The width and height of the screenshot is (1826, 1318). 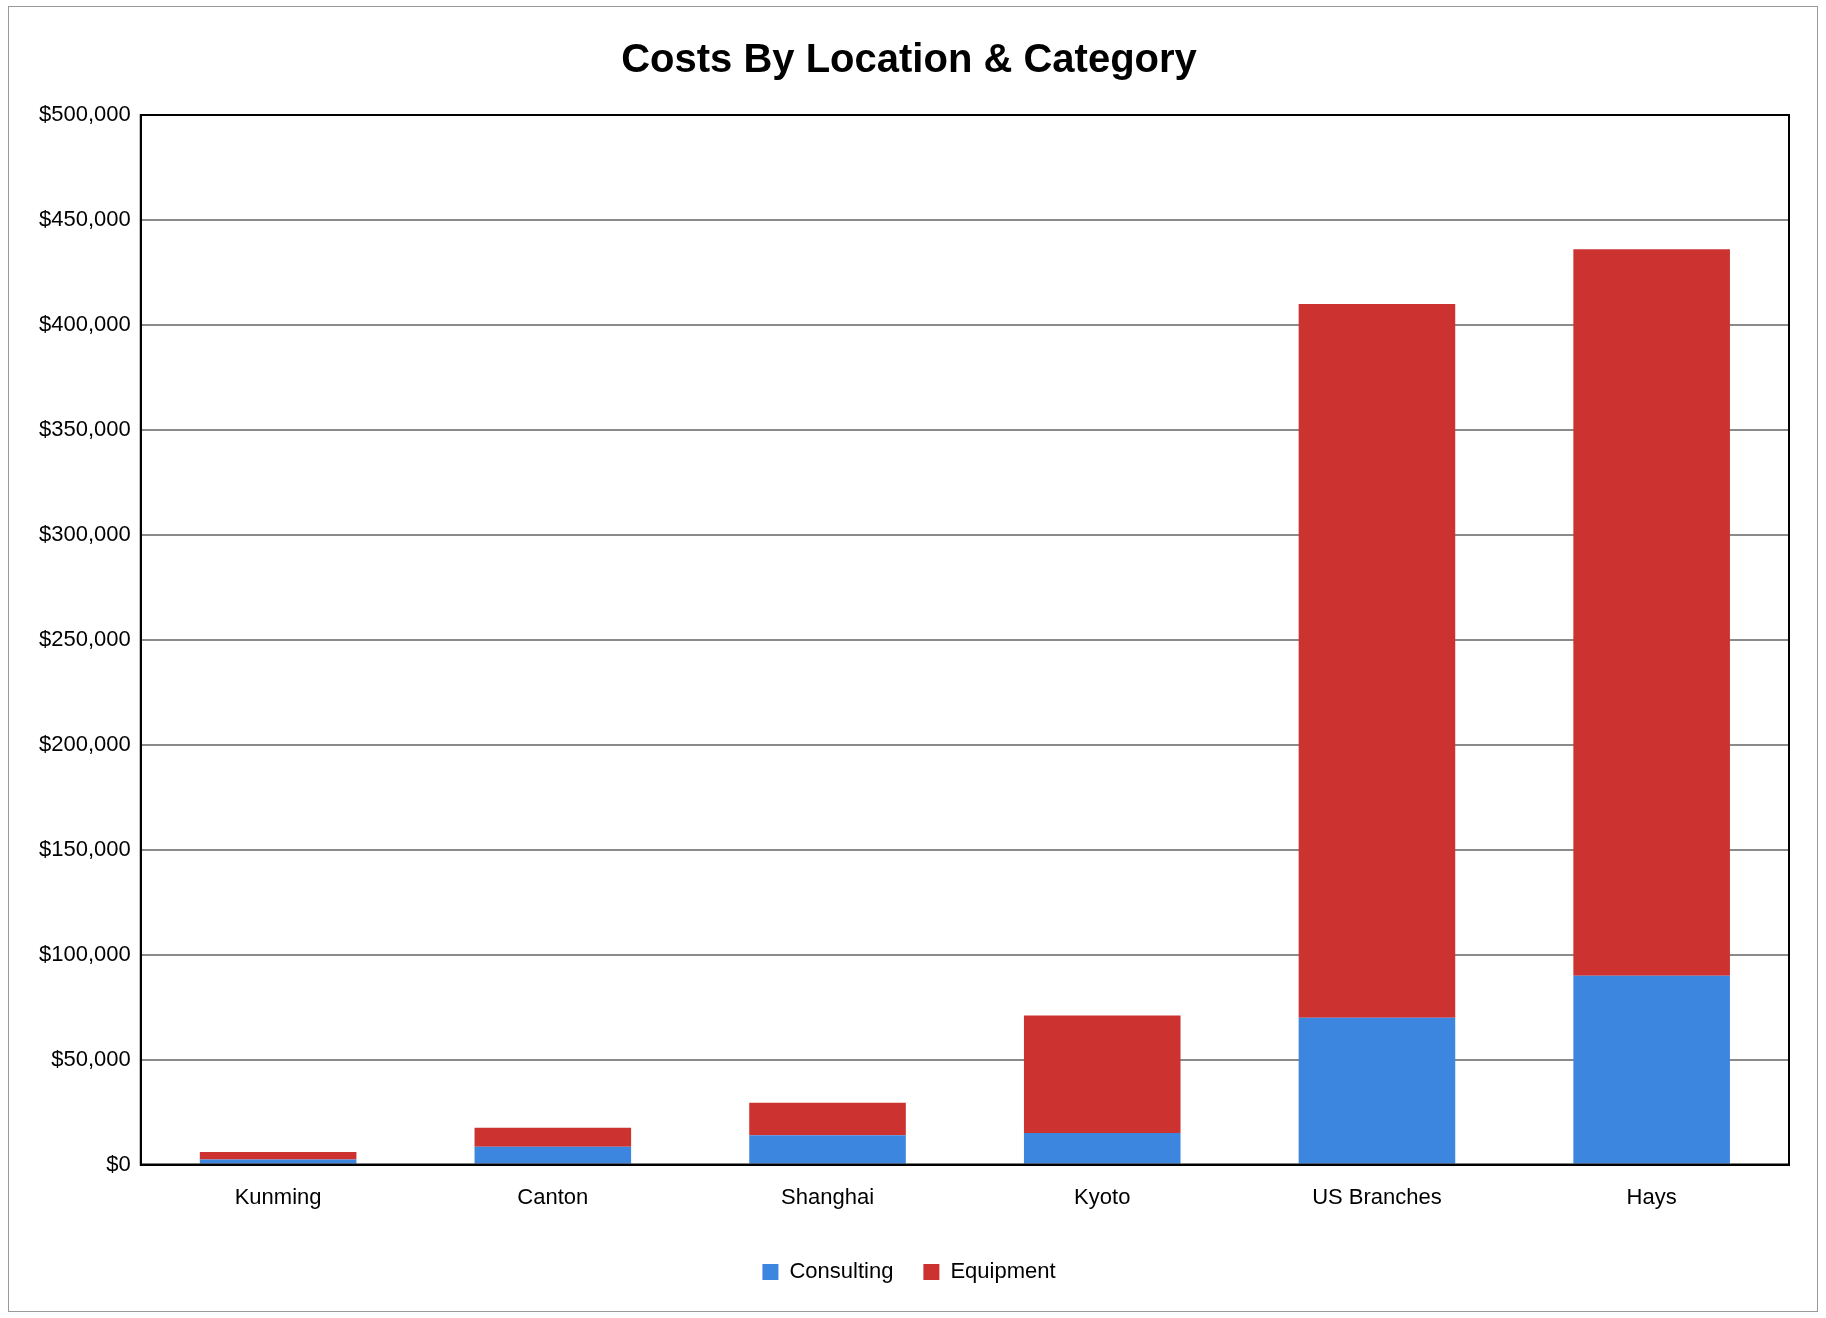 What do you see at coordinates (84, 323) in the screenshot?
I see `y-tick-label: $400,000` at bounding box center [84, 323].